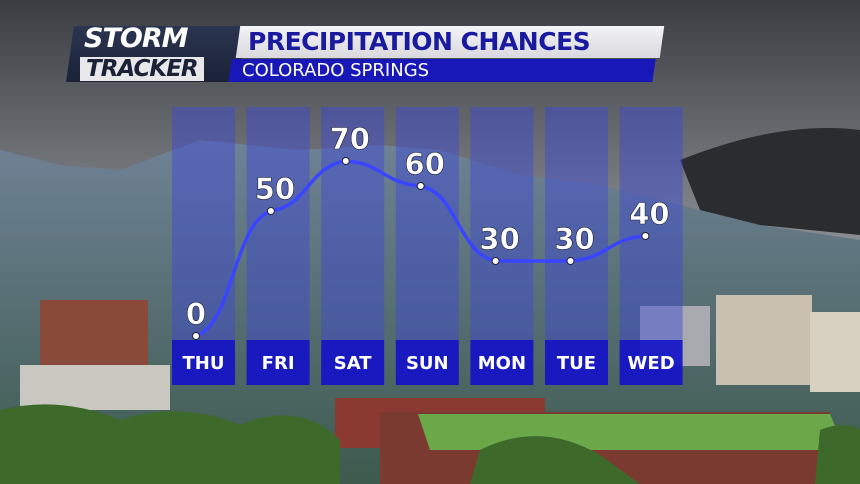 This screenshot has width=860, height=484. Describe the element at coordinates (419, 41) in the screenshot. I see `page-title: PRECIPITATION CHANCES` at that location.